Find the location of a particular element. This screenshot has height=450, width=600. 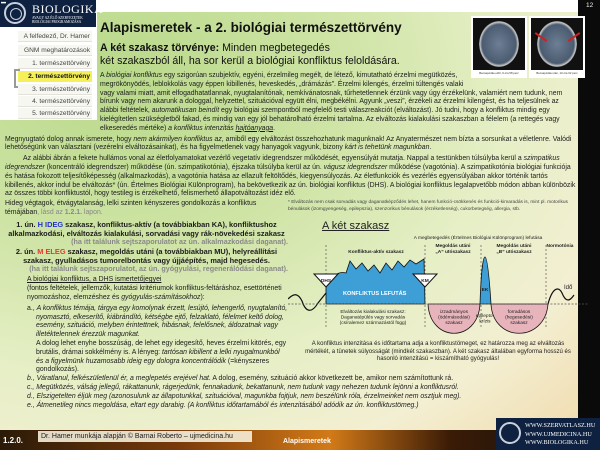

text-segment: szimpatikus idegrendszer is located at coordinates (282, 163).